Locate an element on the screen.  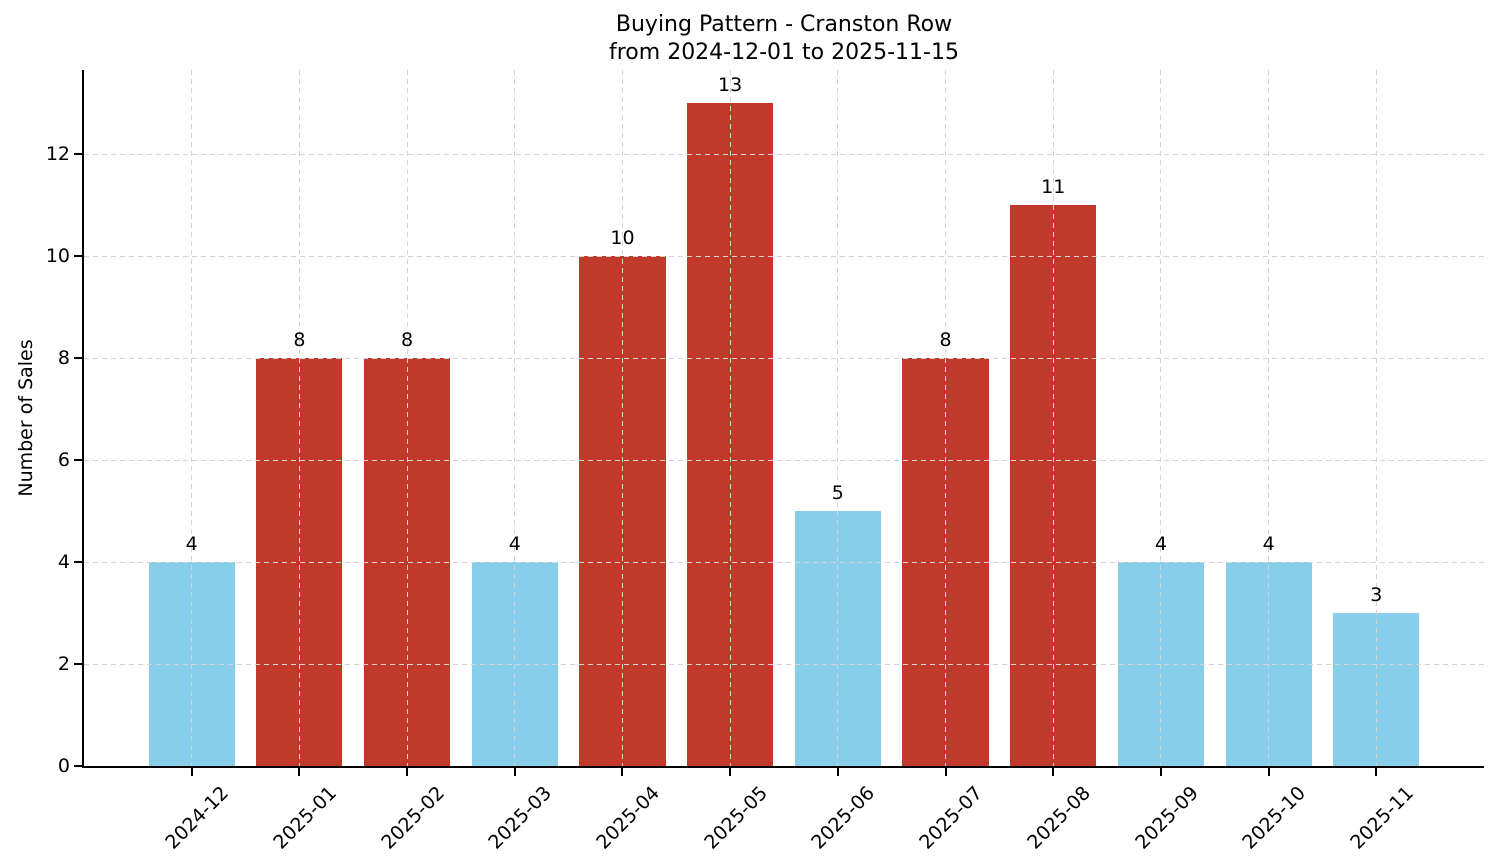
x-tick-label-2025-04: 2025-04 is located at coordinates (628, 818).